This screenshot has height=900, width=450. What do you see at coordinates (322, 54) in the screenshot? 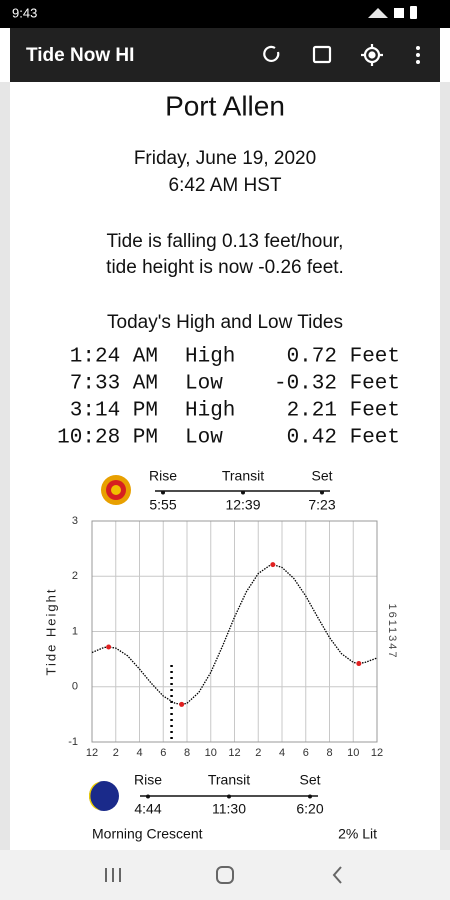
I see `calendar-button` at bounding box center [322, 54].